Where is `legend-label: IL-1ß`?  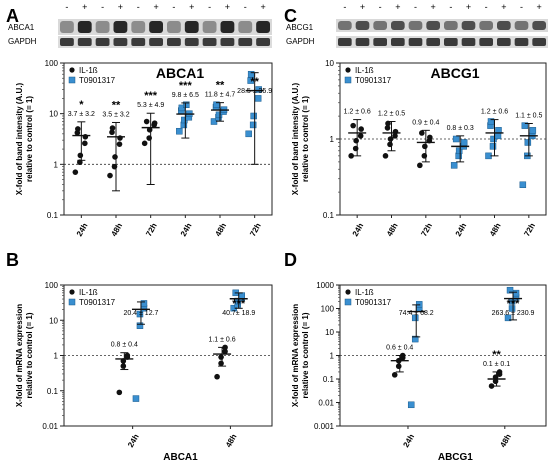 legend-label: IL-1ß is located at coordinates (88, 292).